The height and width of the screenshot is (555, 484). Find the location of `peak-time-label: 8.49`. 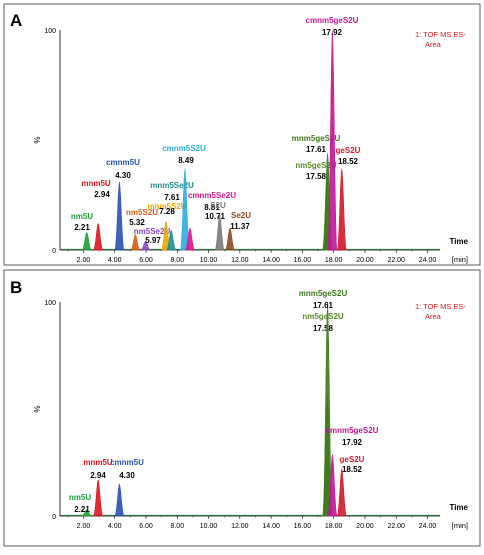

peak-time-label: 8.49 is located at coordinates (186, 160).